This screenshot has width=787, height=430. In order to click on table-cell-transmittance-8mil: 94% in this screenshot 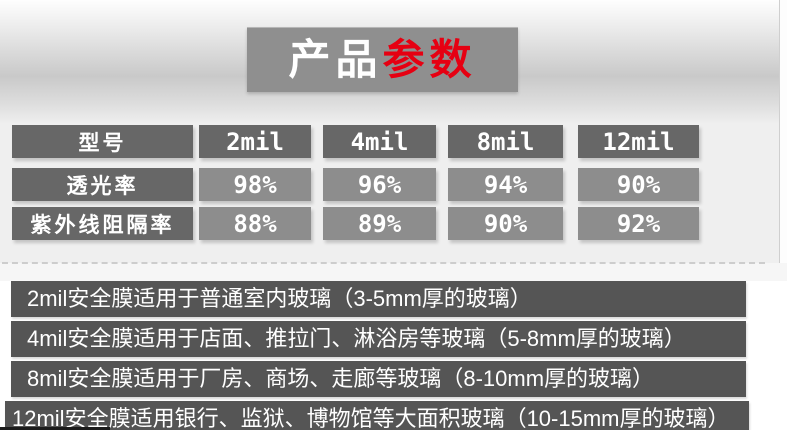, I will do `click(505, 184)`.